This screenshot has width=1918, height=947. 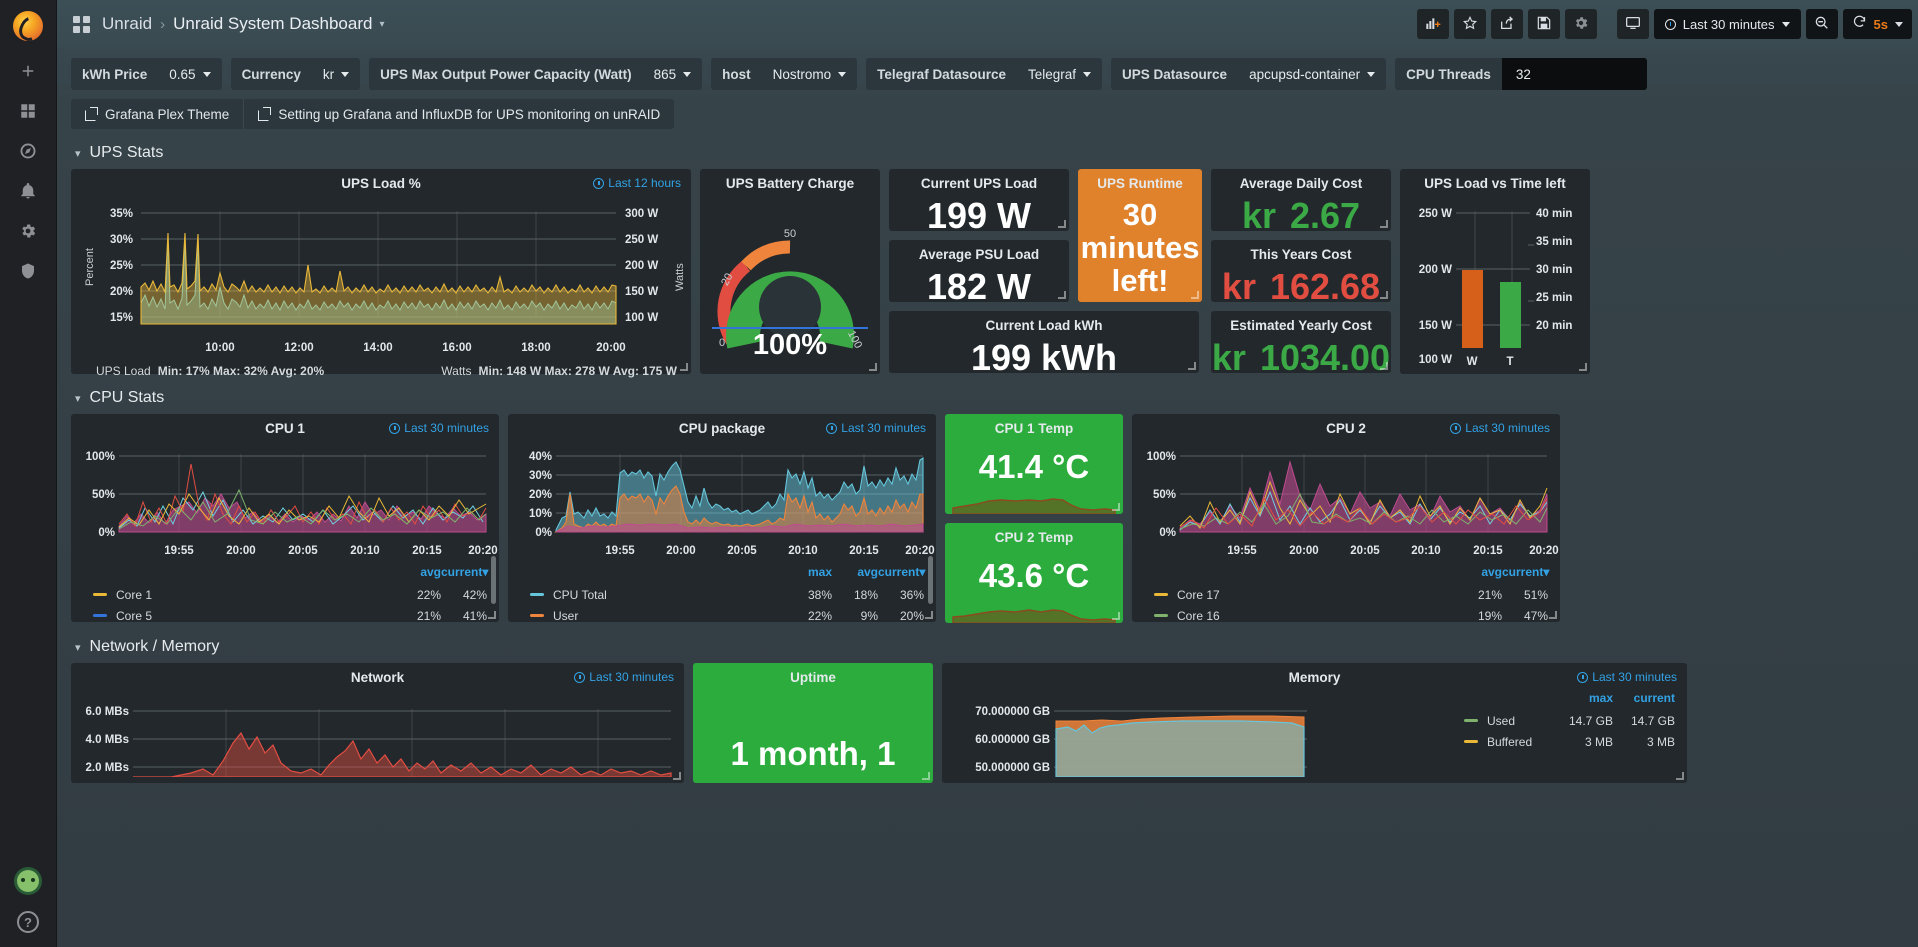 I want to click on sidebar-item-configuration, so click(x=28, y=232).